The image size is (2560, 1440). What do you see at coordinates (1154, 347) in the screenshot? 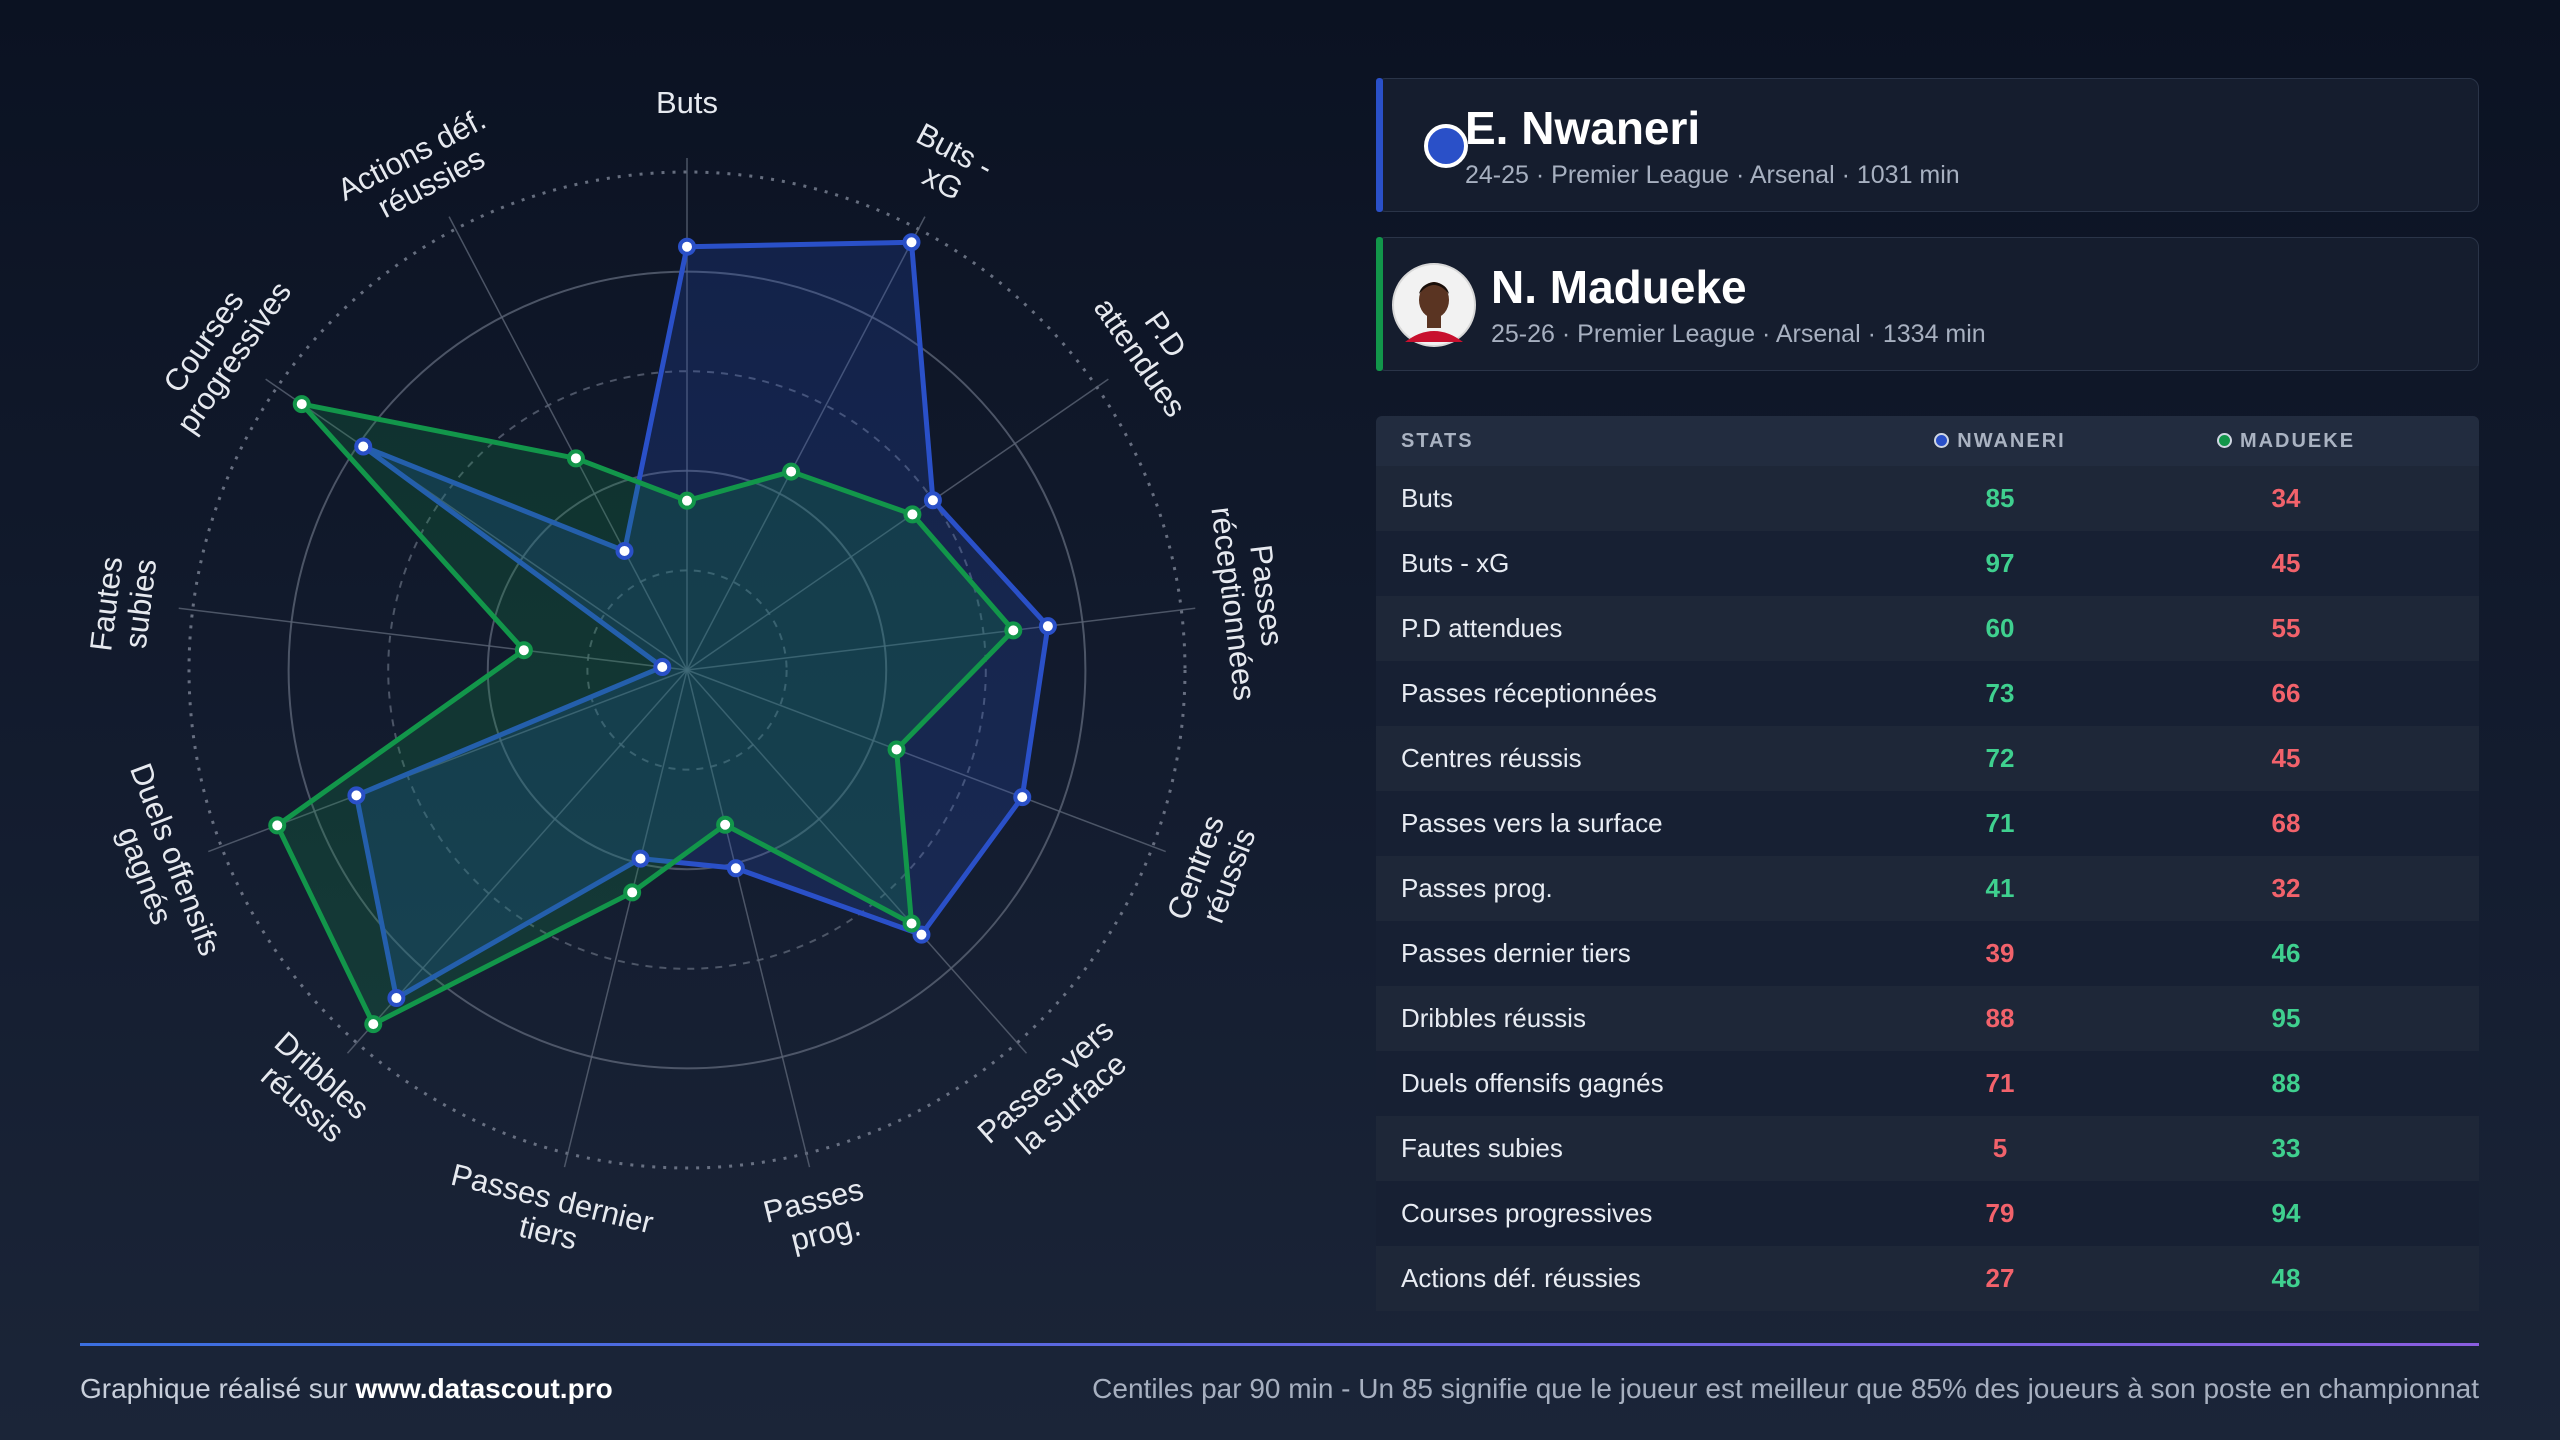
I see `axis-label: P.D attendues` at bounding box center [1154, 347].